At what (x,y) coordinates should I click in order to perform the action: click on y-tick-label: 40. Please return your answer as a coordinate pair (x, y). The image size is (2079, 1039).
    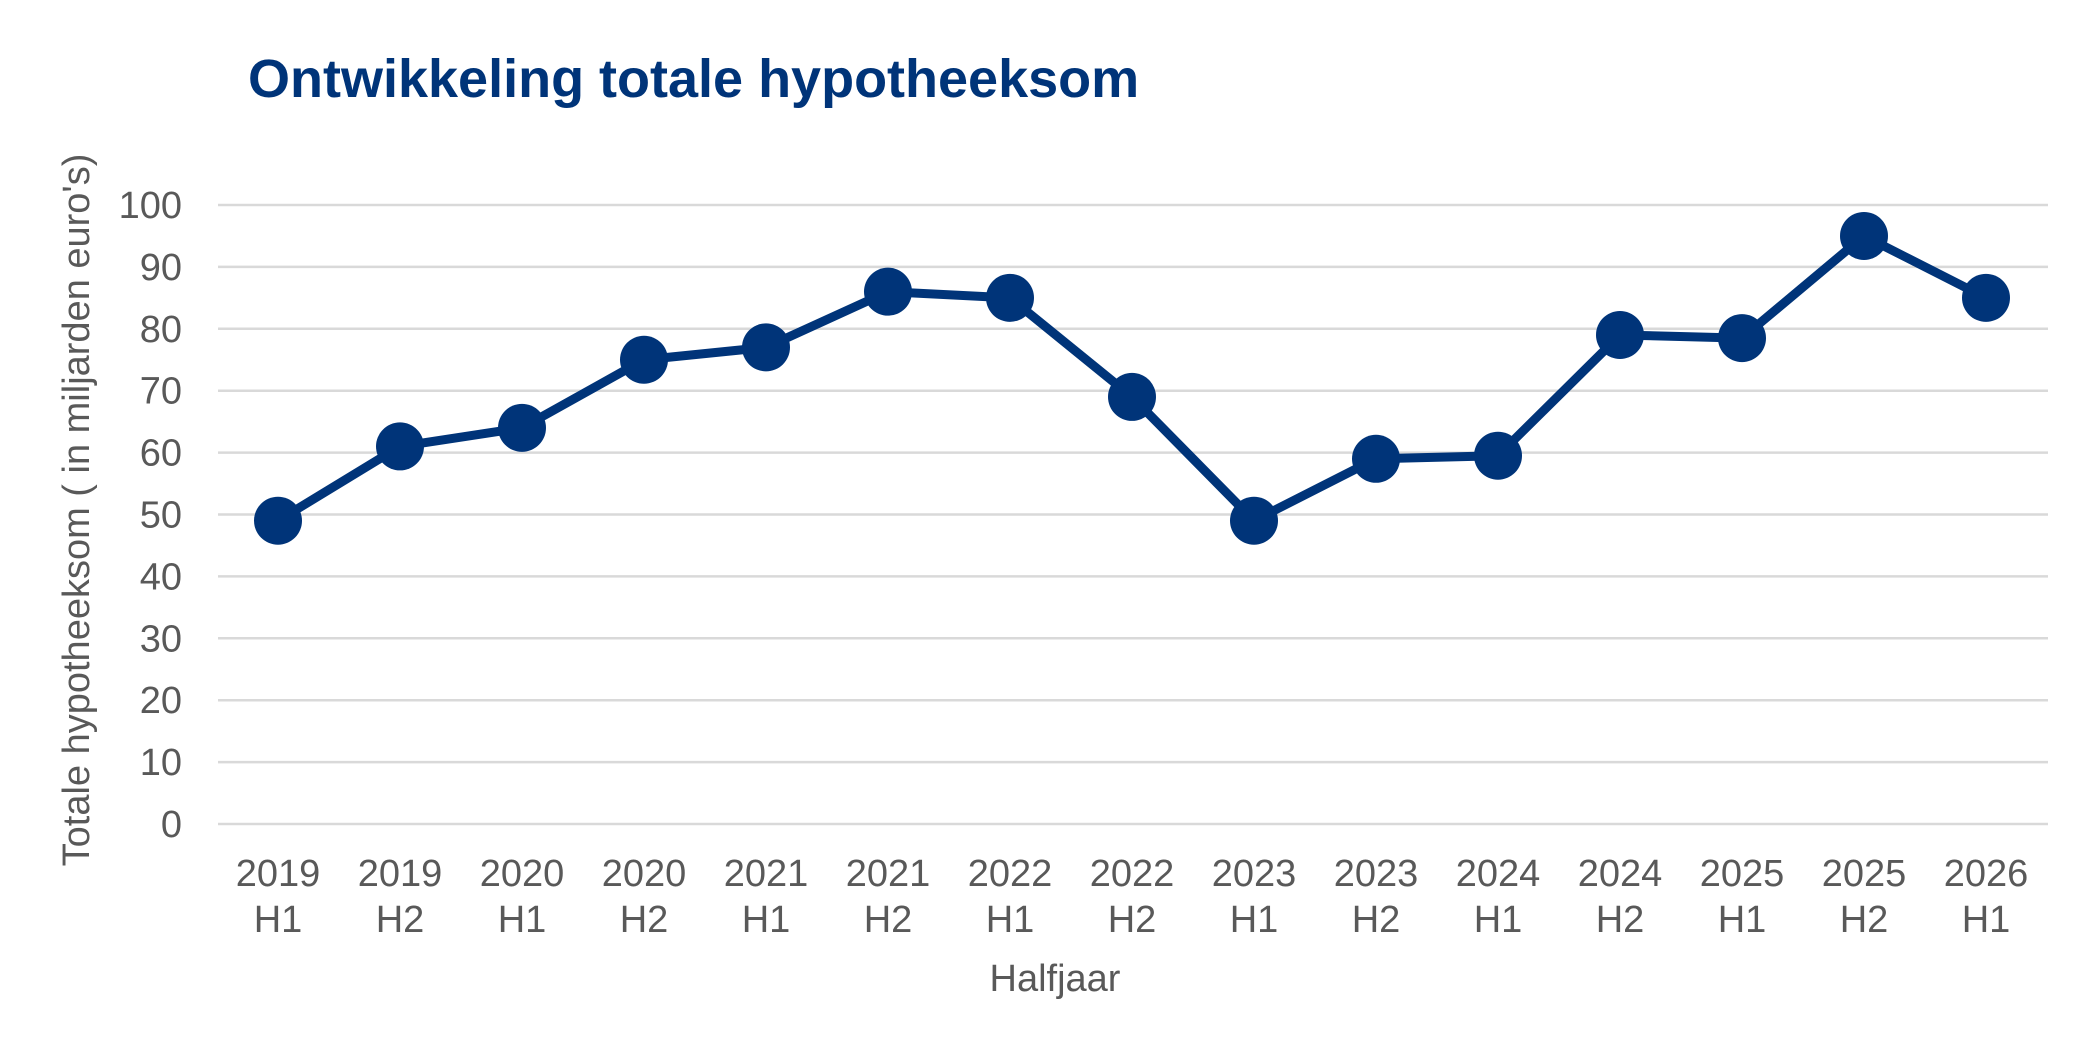
    Looking at the image, I should click on (161, 577).